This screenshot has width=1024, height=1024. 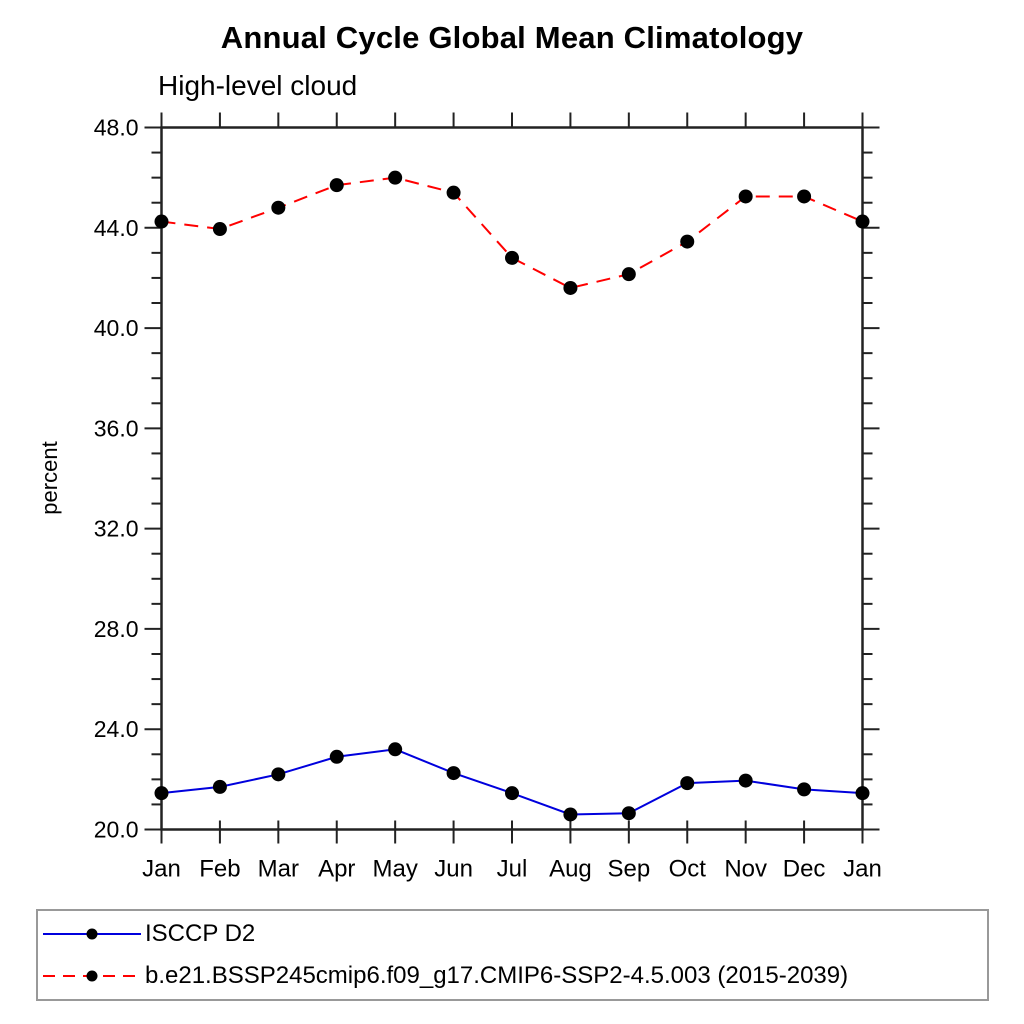 I want to click on x-tick-label: May, so click(x=394, y=869).